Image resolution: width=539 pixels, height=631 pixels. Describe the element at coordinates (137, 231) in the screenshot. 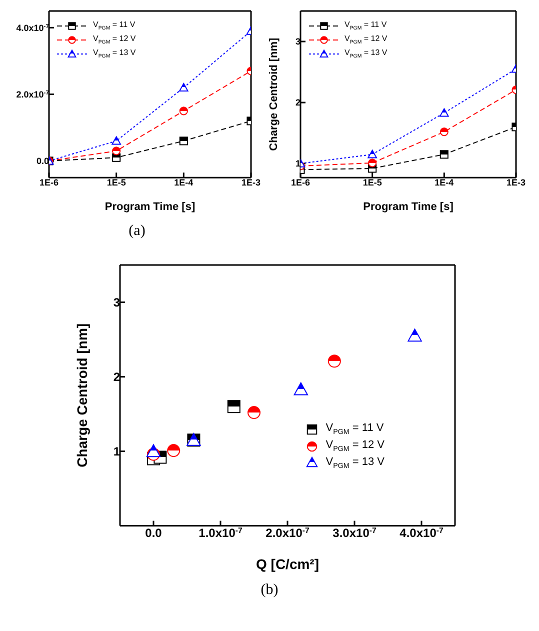

I see `text: (a)` at that location.